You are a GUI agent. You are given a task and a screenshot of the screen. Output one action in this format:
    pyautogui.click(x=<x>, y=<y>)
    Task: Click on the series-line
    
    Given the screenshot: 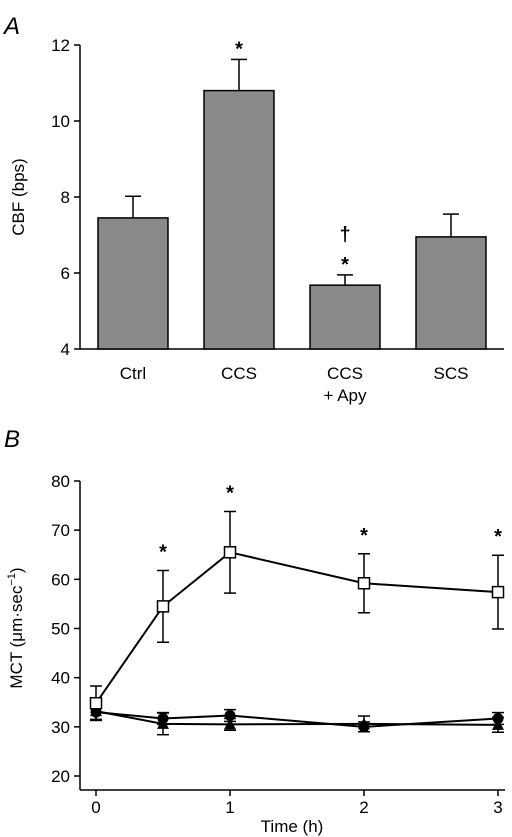 What is the action you would take?
    pyautogui.click(x=297, y=627)
    